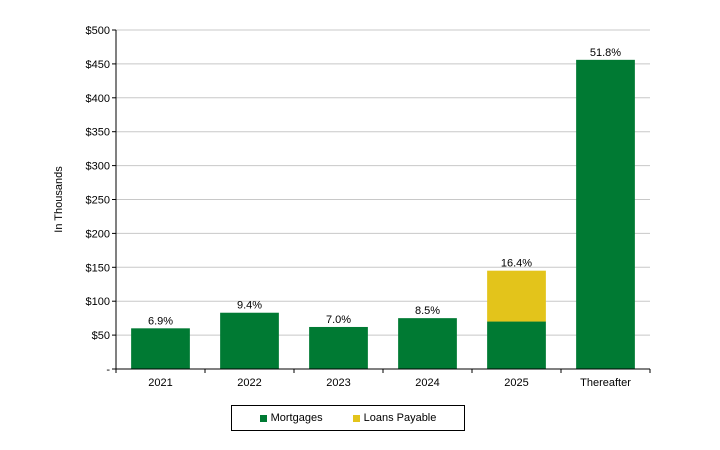  Describe the element at coordinates (98, 133) in the screenshot. I see `y-tick-label: $350` at that location.